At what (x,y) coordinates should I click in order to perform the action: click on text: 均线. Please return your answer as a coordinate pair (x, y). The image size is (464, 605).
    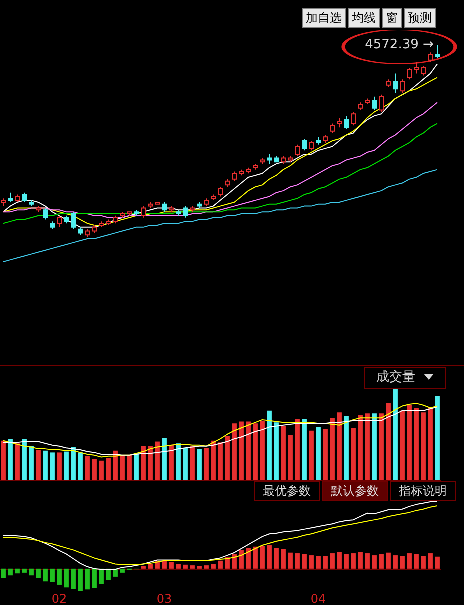
    Looking at the image, I should click on (364, 18).